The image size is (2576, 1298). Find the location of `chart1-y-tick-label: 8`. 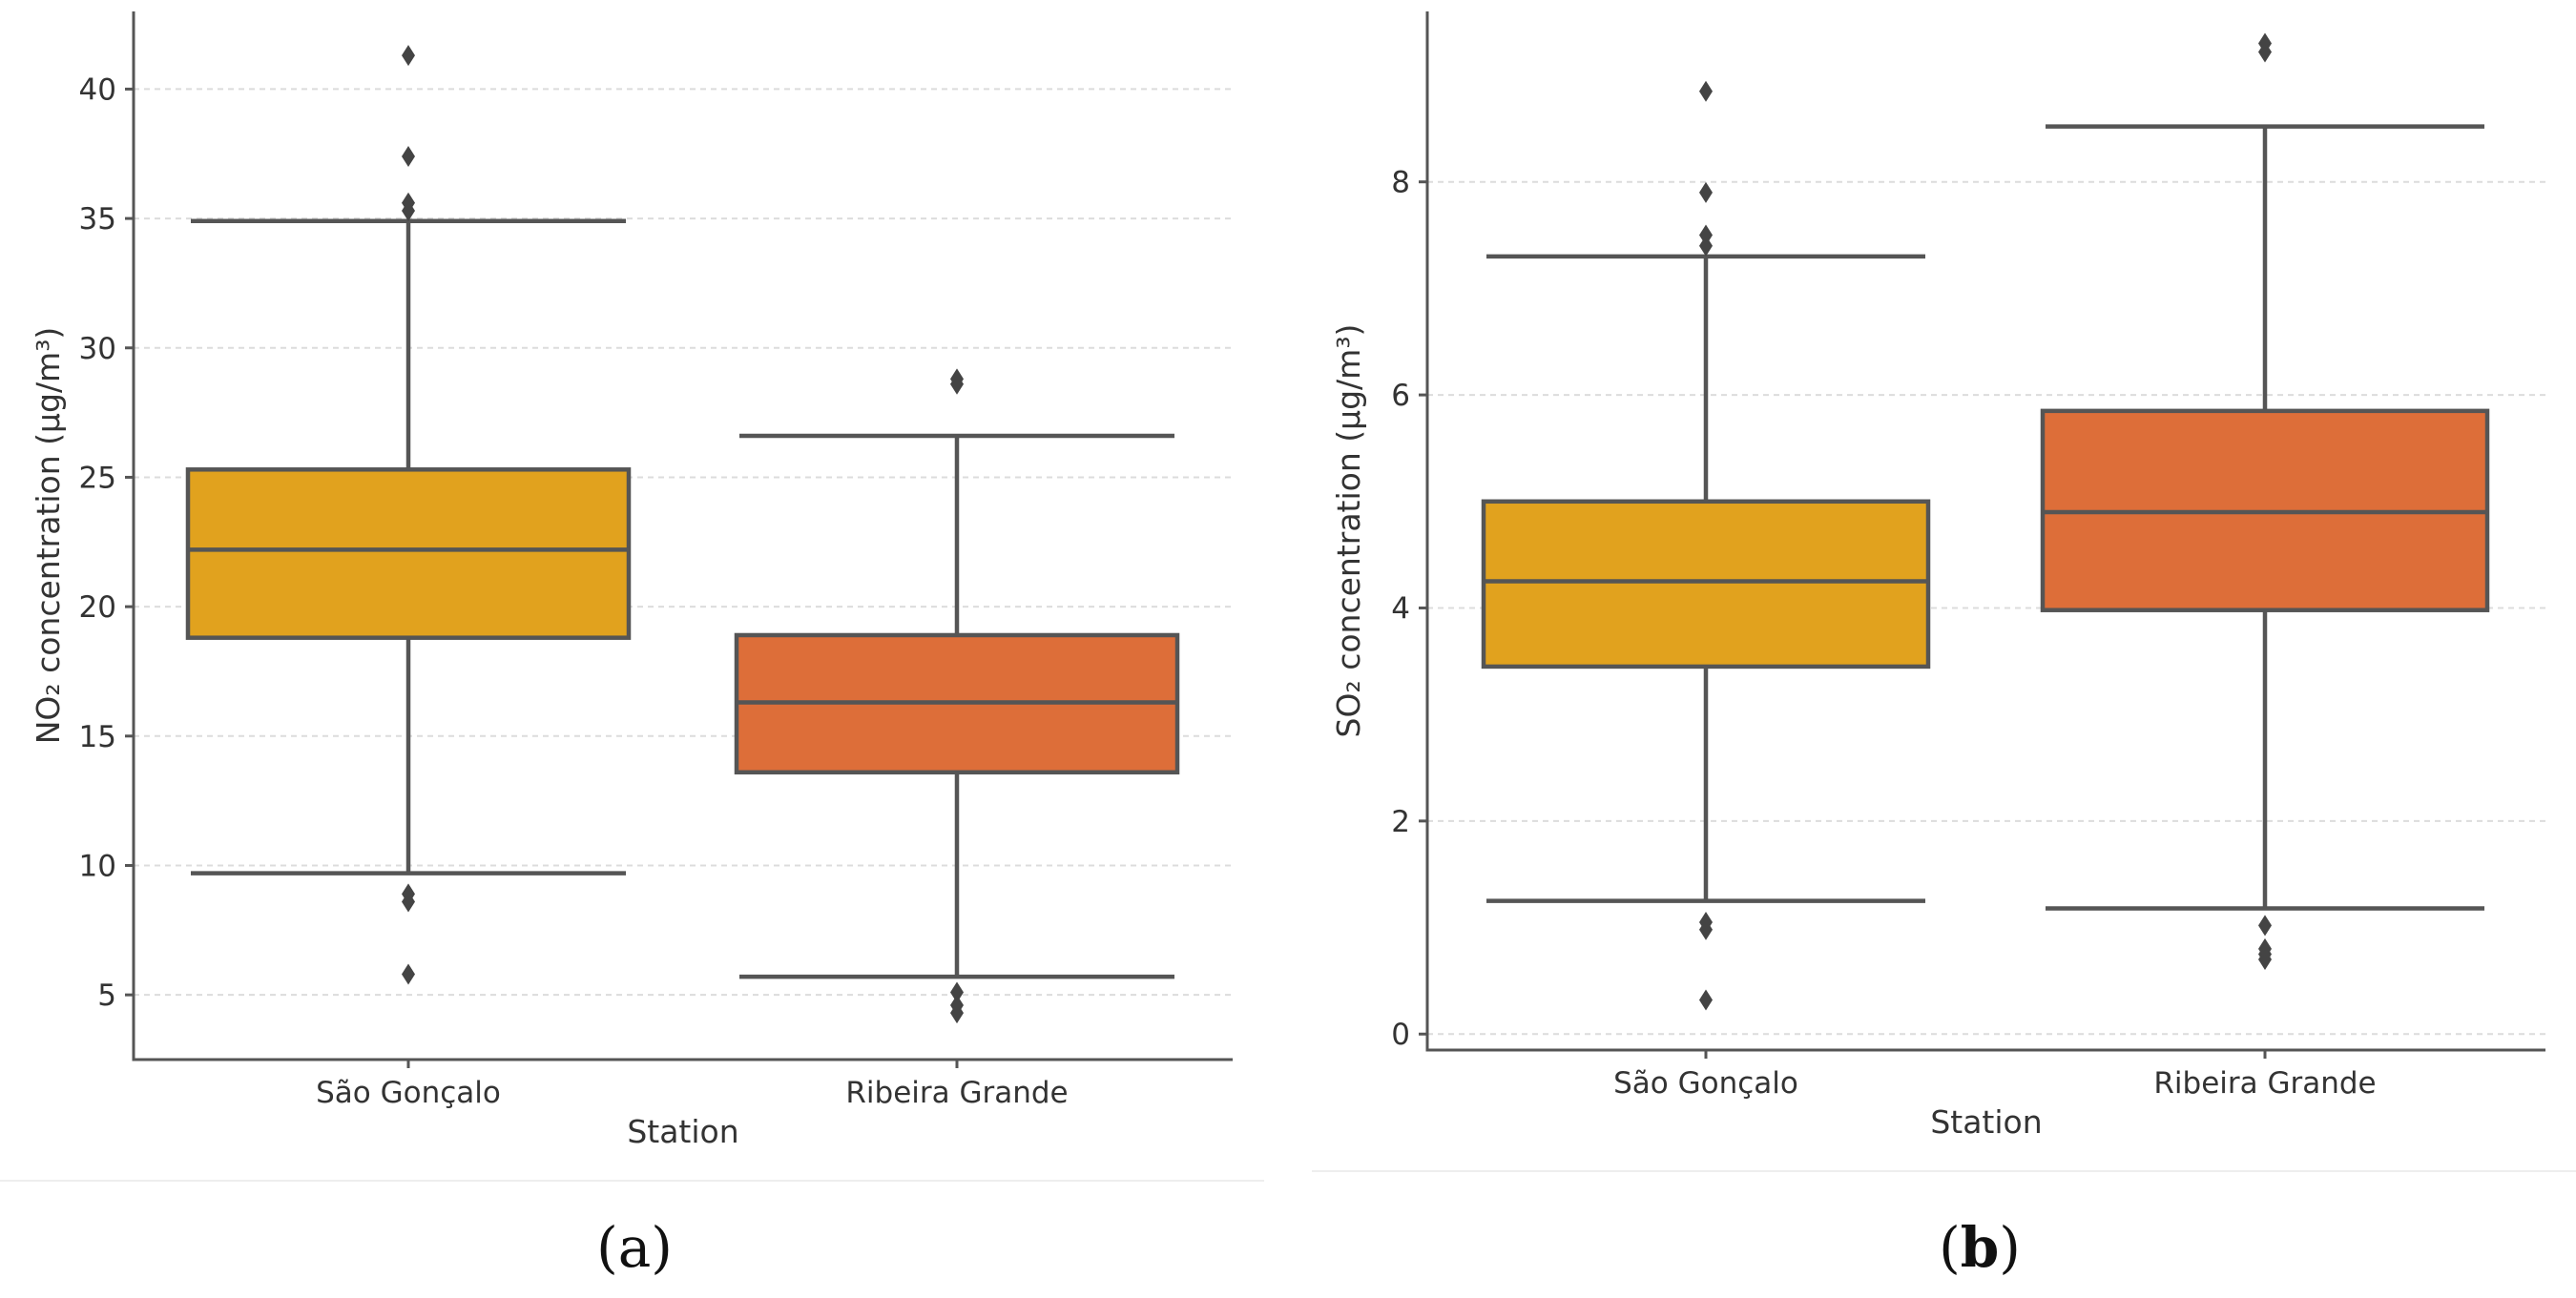

chart1-y-tick-label: 8 is located at coordinates (1400, 183).